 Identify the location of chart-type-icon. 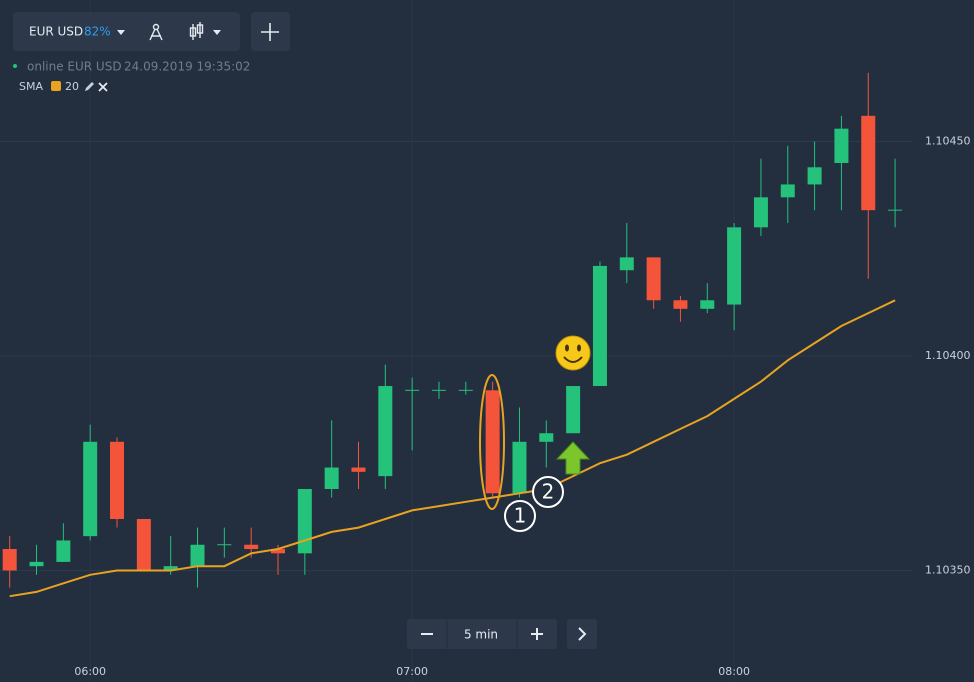
(196, 31).